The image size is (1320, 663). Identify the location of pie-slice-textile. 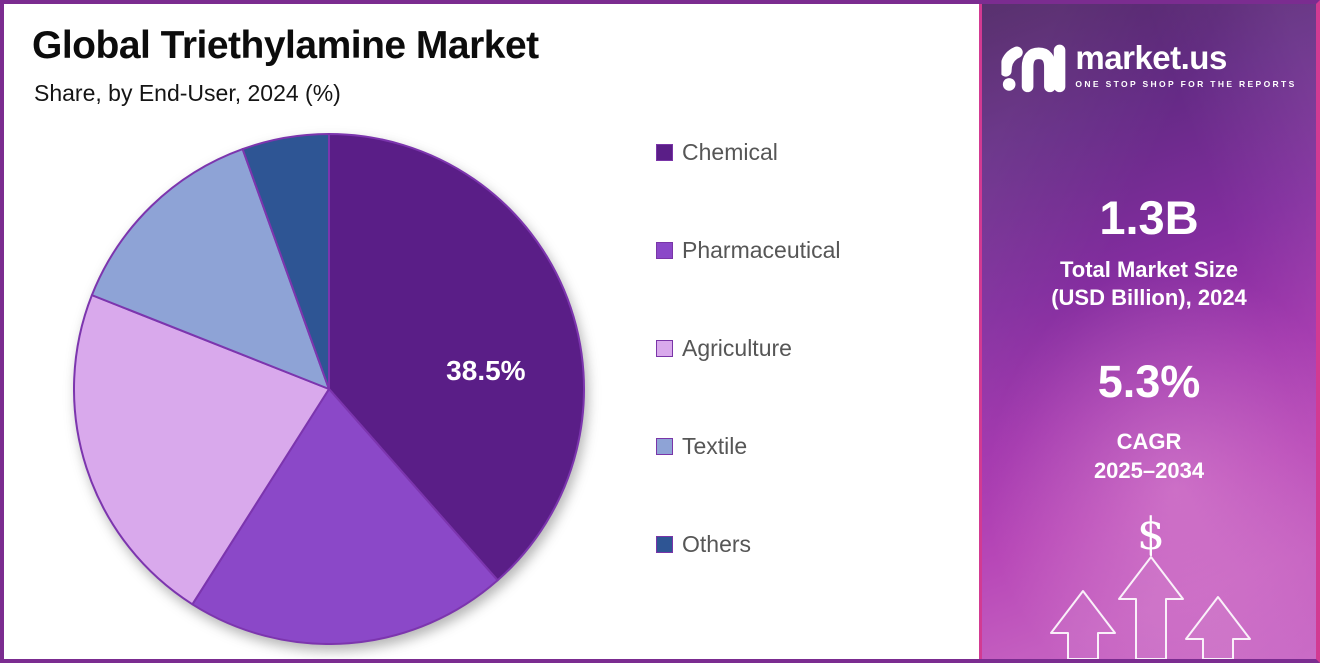
(210, 269).